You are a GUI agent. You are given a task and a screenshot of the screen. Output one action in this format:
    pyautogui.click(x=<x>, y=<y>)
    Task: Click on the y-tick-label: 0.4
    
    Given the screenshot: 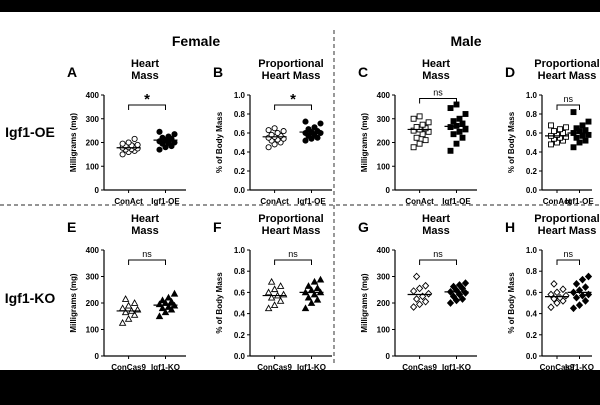 What is the action you would take?
    pyautogui.click(x=240, y=314)
    